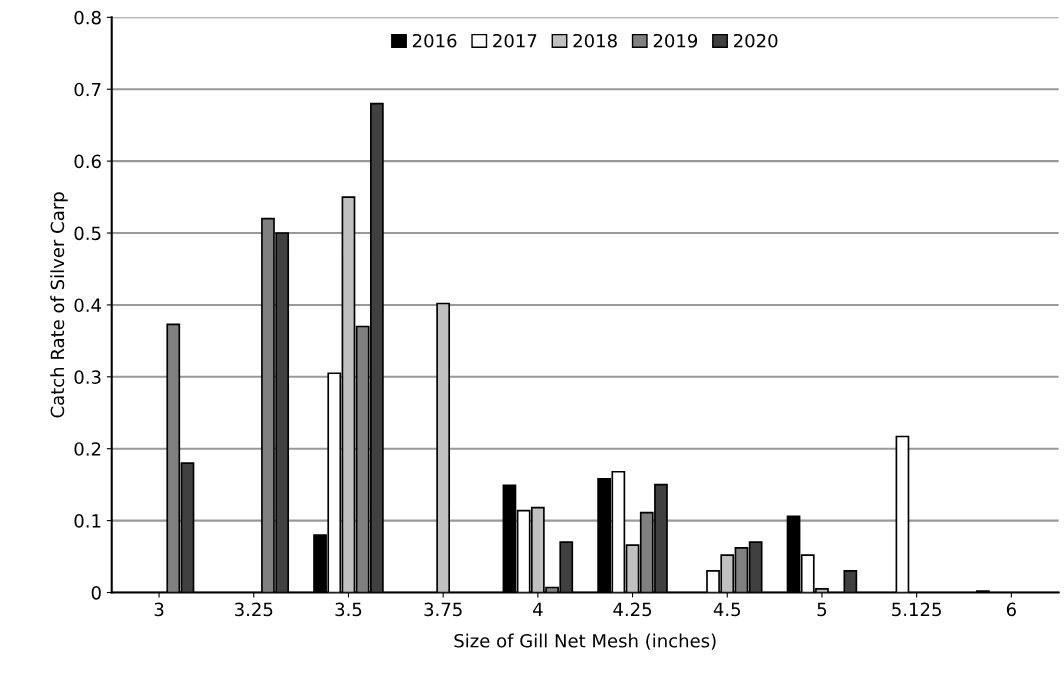 Image resolution: width=1064 pixels, height=693 pixels. Describe the element at coordinates (434, 40) in the screenshot. I see `legend-label: 2016` at that location.